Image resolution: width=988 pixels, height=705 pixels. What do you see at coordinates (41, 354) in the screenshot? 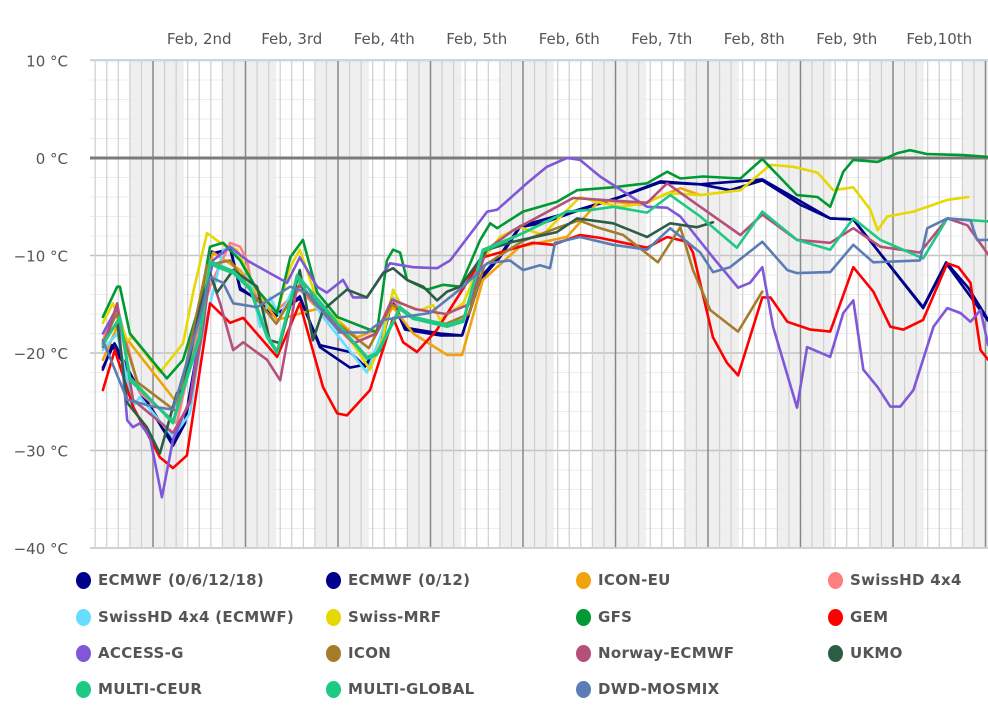
I see `y-tick-label: −20 °C` at bounding box center [41, 354].